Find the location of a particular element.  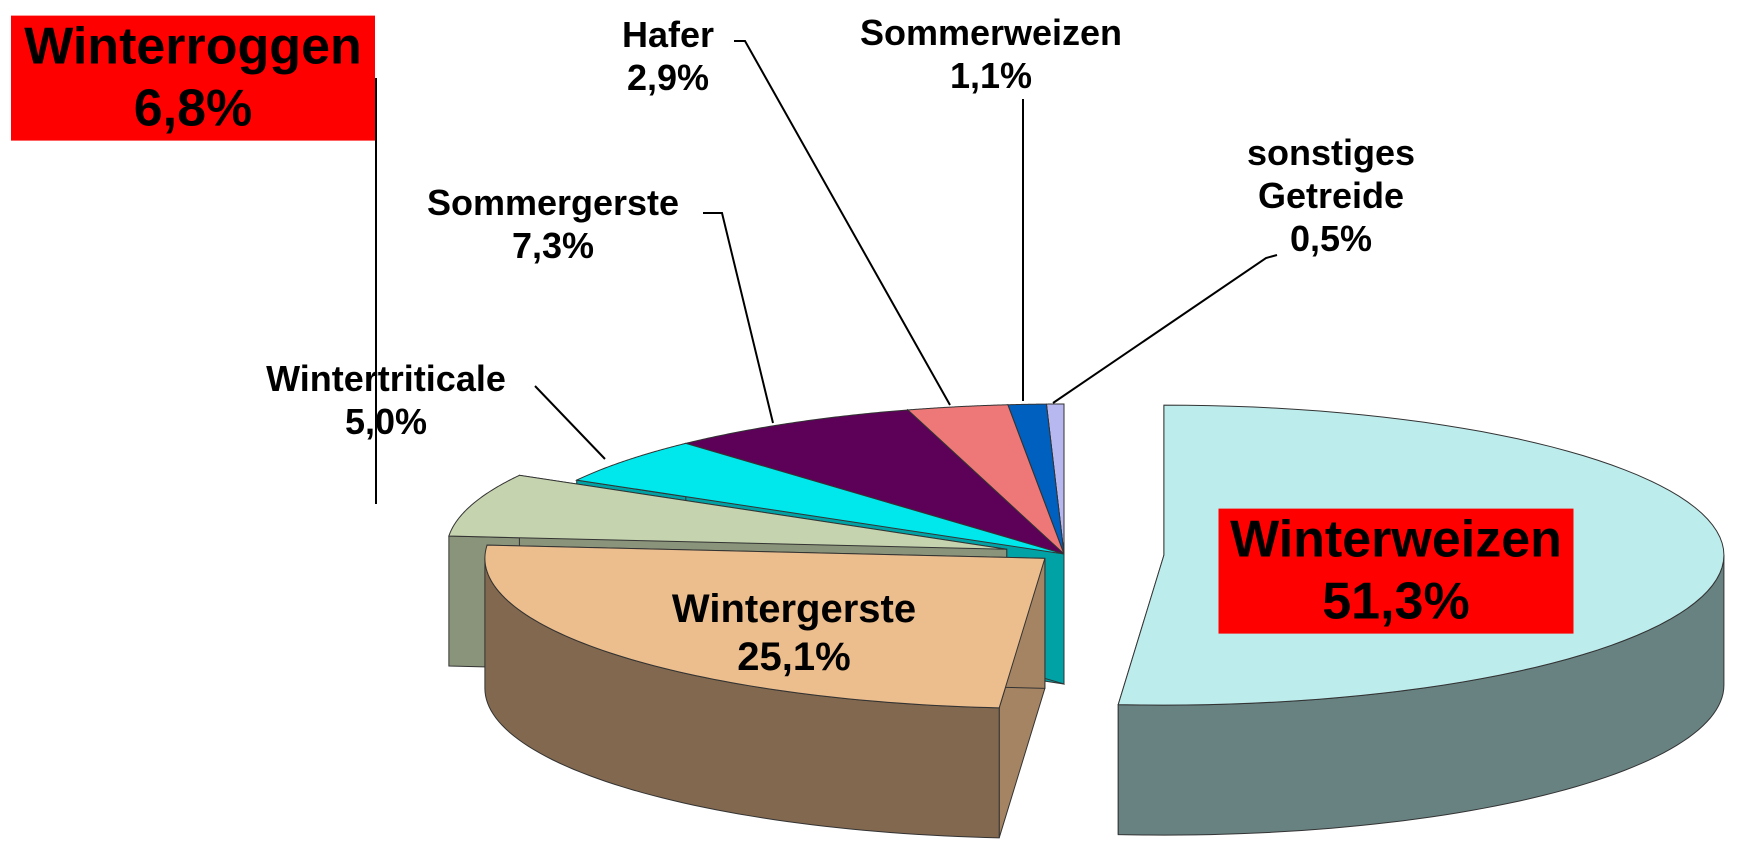

data-label: Sommergerste 7,3% is located at coordinates (553, 224).